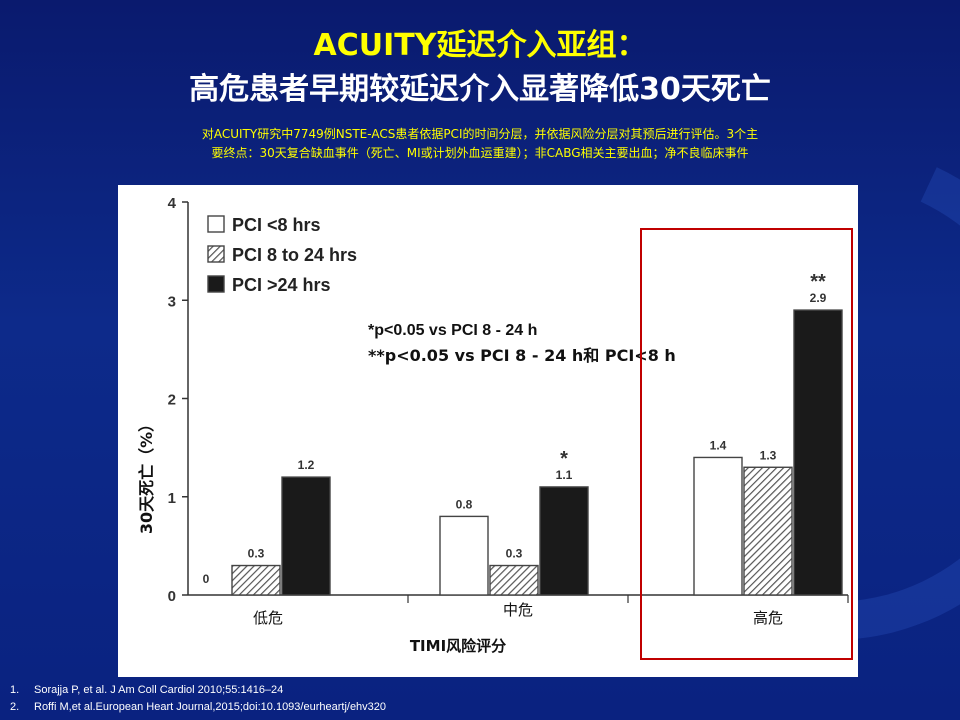  What do you see at coordinates (276, 225) in the screenshot?
I see `legend-entry: PCI <8 hrs` at bounding box center [276, 225].